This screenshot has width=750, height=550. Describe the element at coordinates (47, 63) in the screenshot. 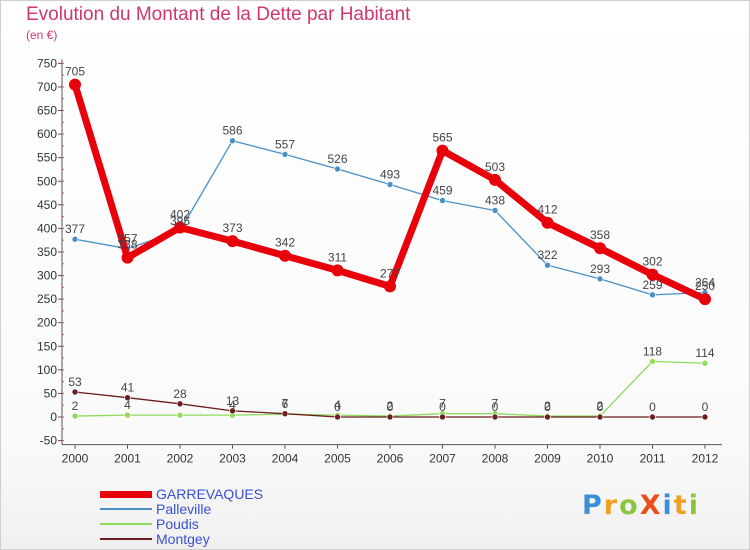

I see `y-tick-label: 750` at that location.